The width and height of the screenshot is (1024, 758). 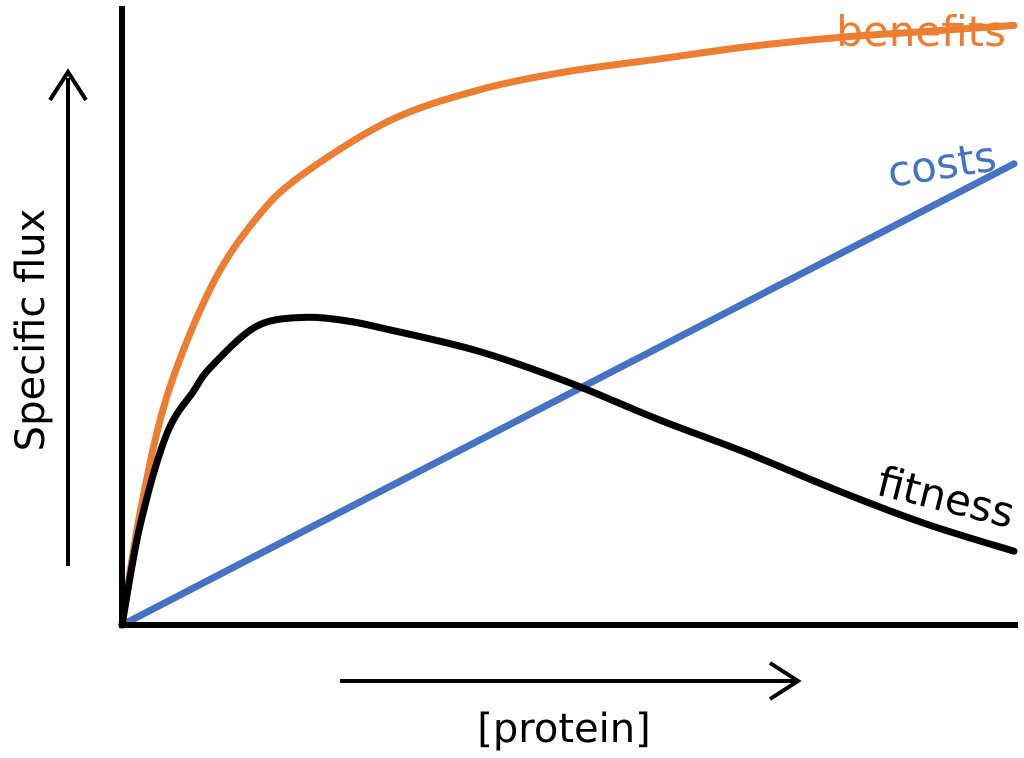 What do you see at coordinates (31, 330) in the screenshot?
I see `y-axis-label: Specific flux` at bounding box center [31, 330].